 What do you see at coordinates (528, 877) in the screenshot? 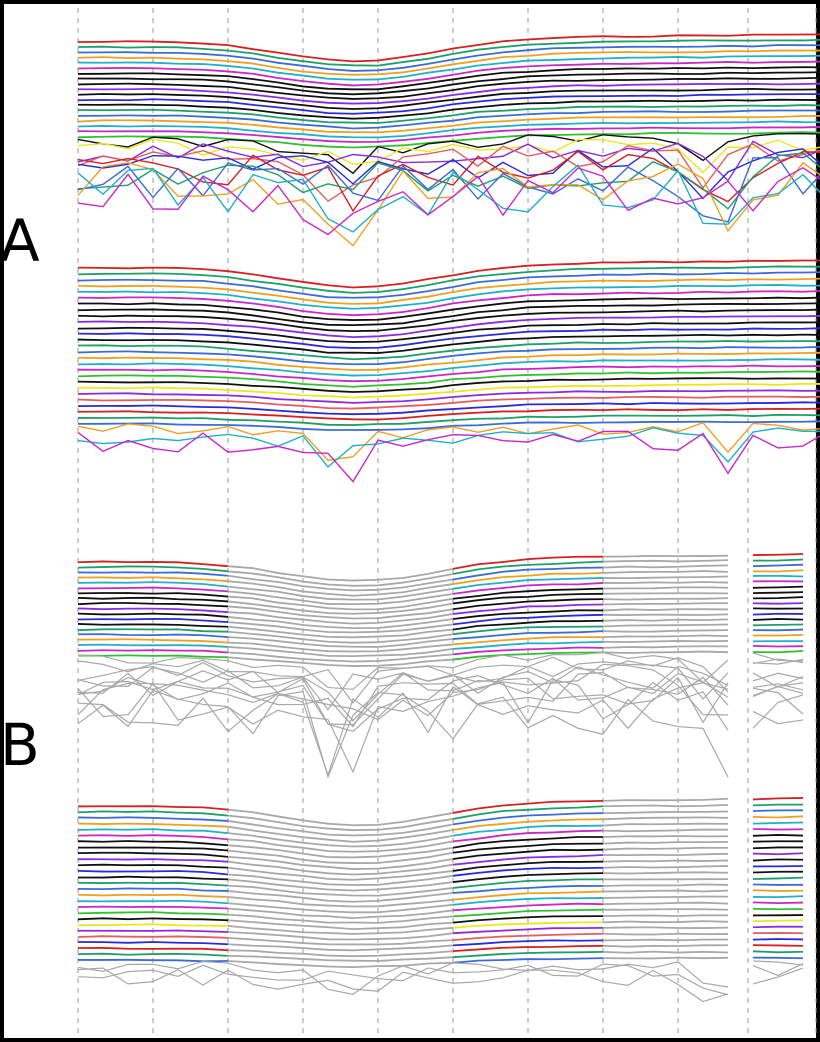
I see `group-b-bottom-series-12-c1` at bounding box center [528, 877].